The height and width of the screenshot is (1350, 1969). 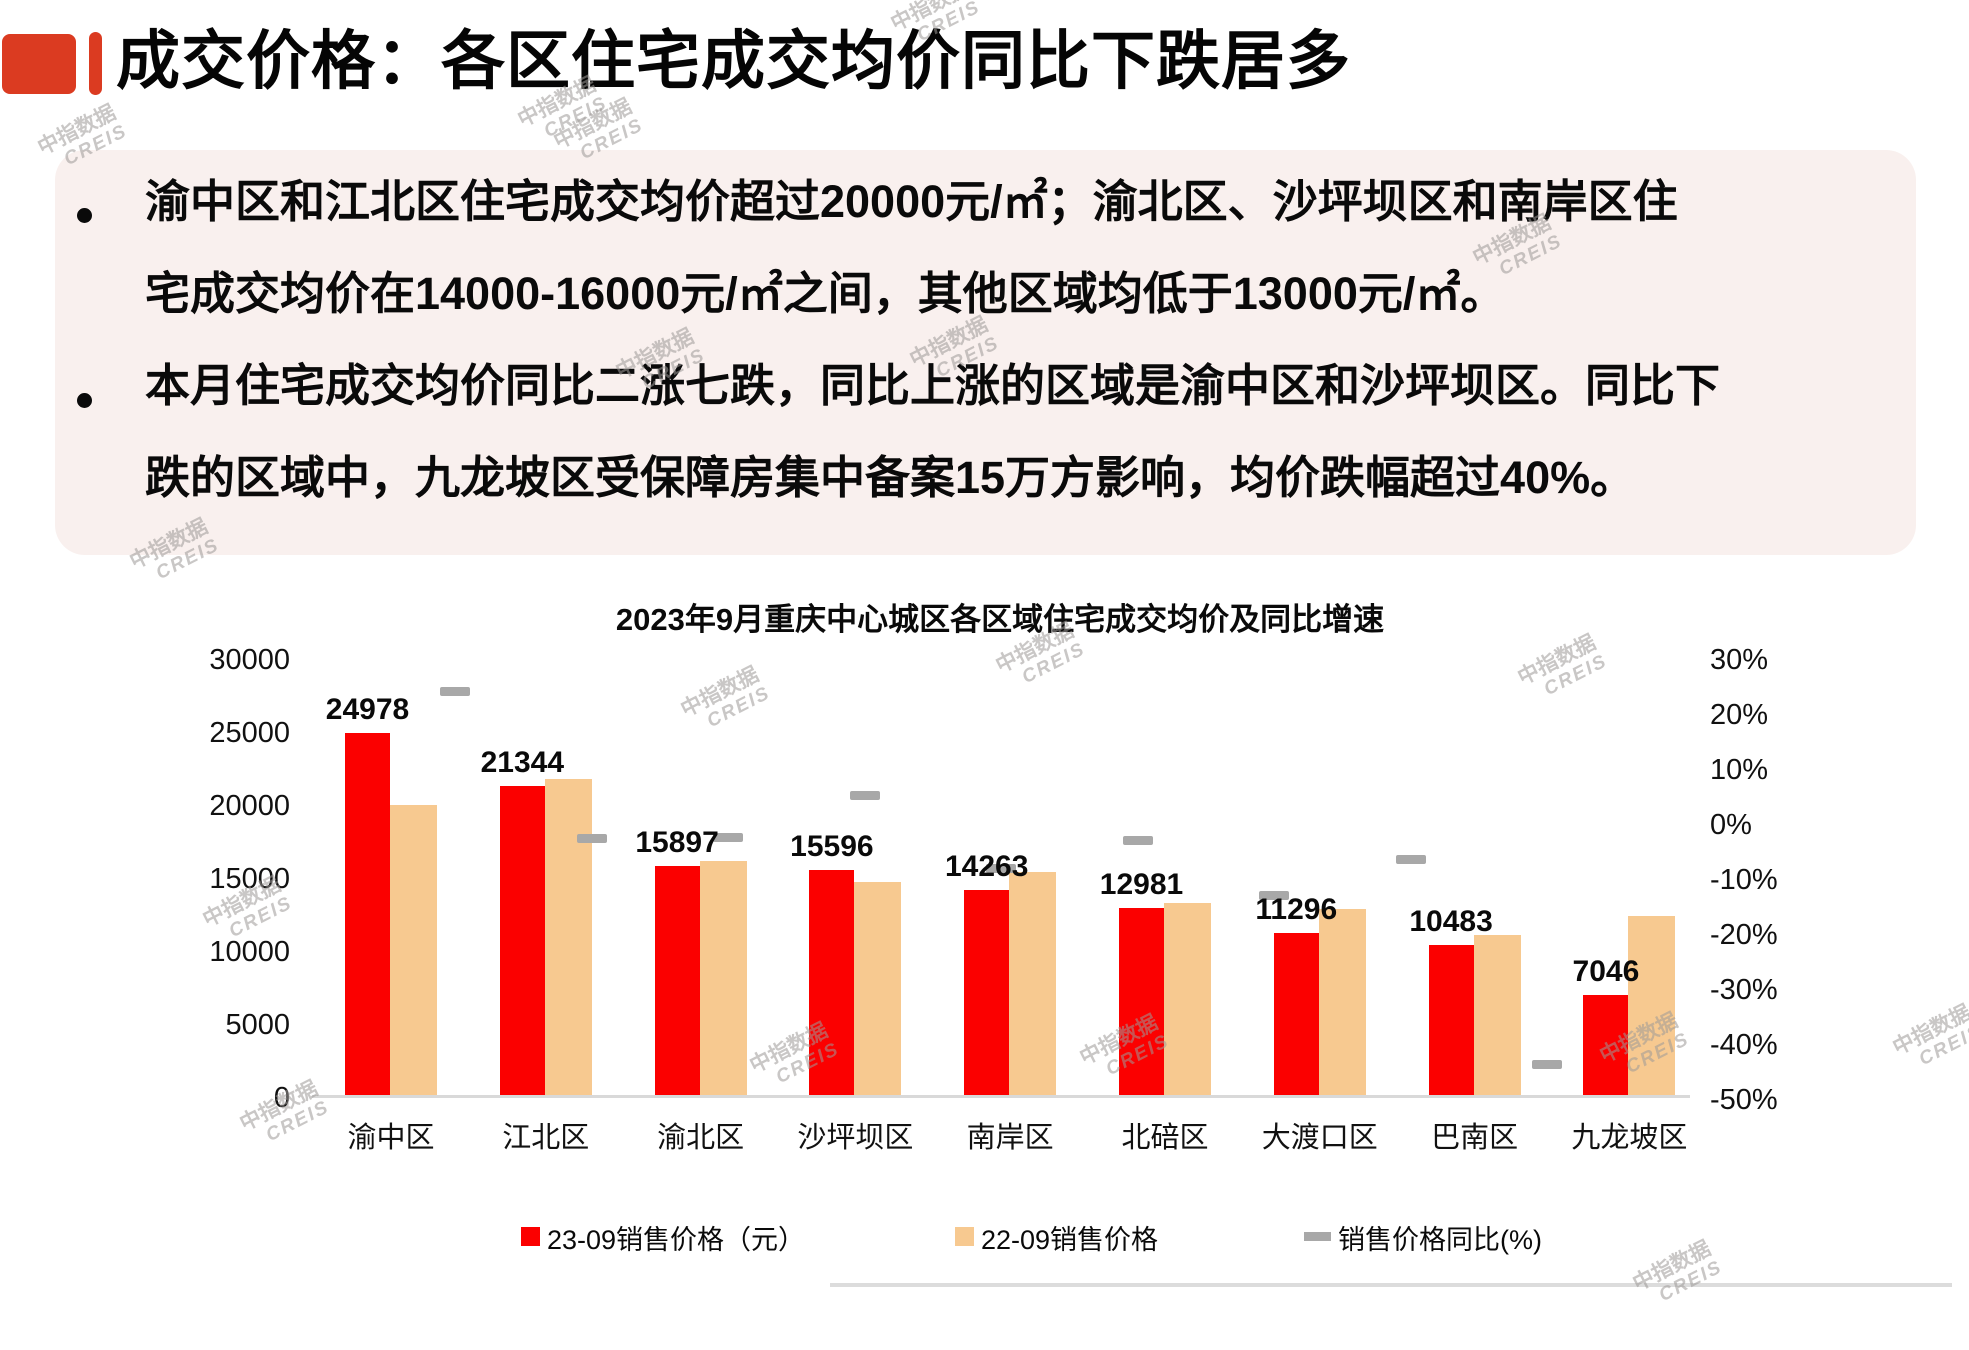 I want to click on bar-value-label: 21344, so click(x=522, y=763).